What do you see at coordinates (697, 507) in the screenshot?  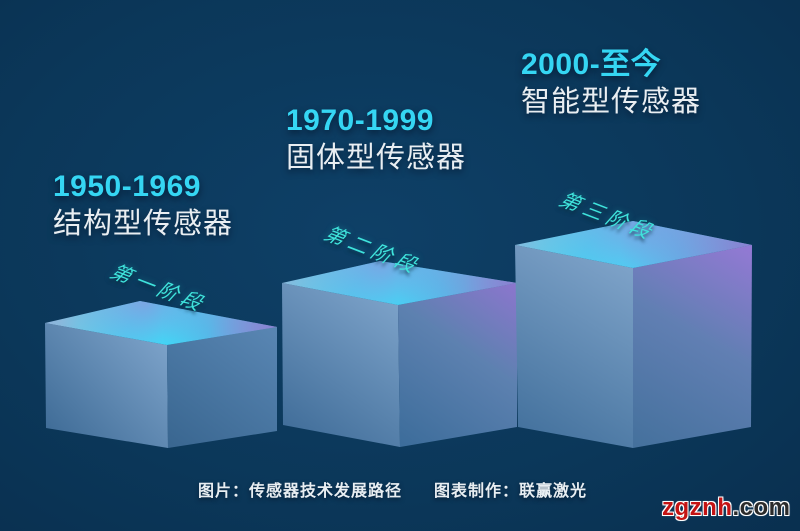 I see `watermark-domain: zgznh` at bounding box center [697, 507].